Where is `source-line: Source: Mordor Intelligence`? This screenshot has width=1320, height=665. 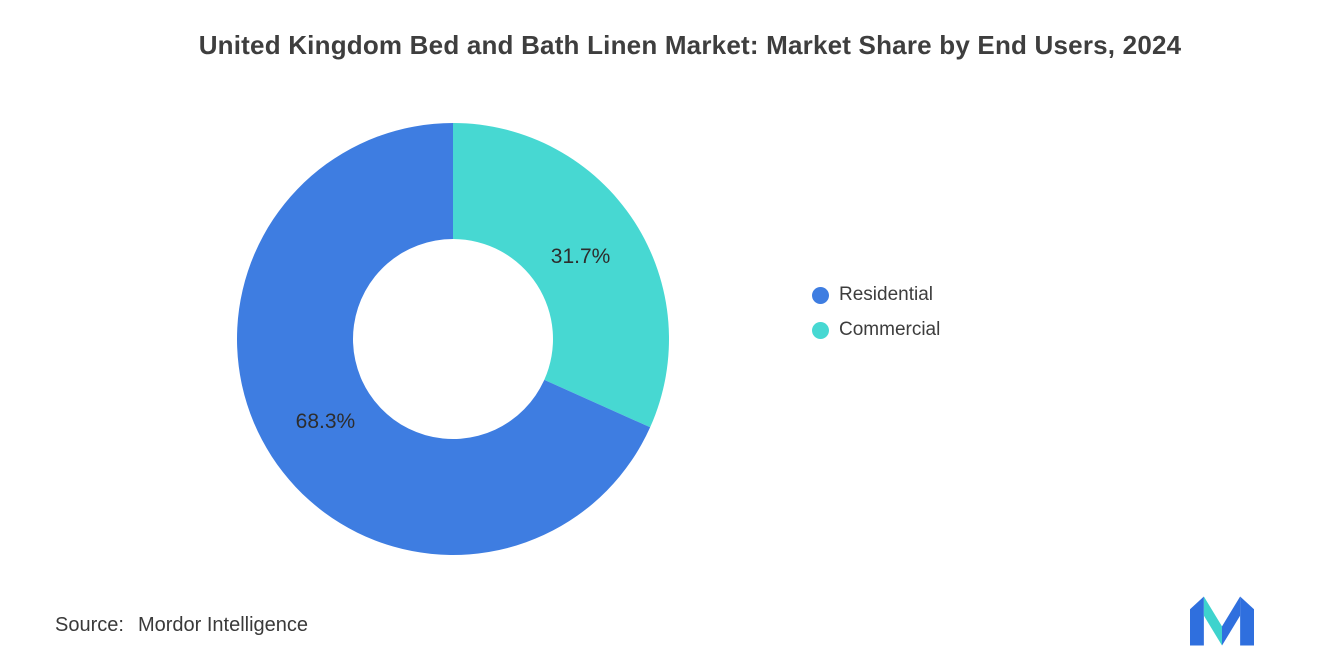 source-line: Source: Mordor Intelligence is located at coordinates (181, 625).